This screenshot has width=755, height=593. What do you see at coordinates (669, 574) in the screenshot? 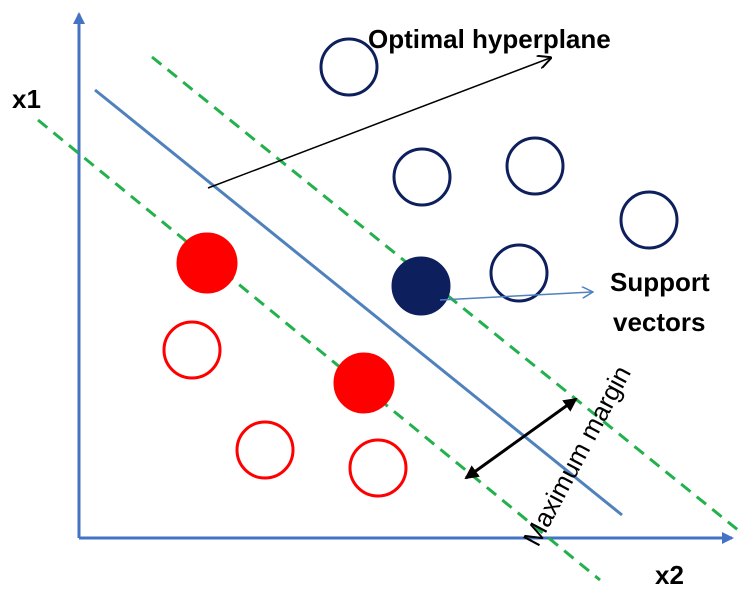
I see `x-axis-label: x2` at bounding box center [669, 574].